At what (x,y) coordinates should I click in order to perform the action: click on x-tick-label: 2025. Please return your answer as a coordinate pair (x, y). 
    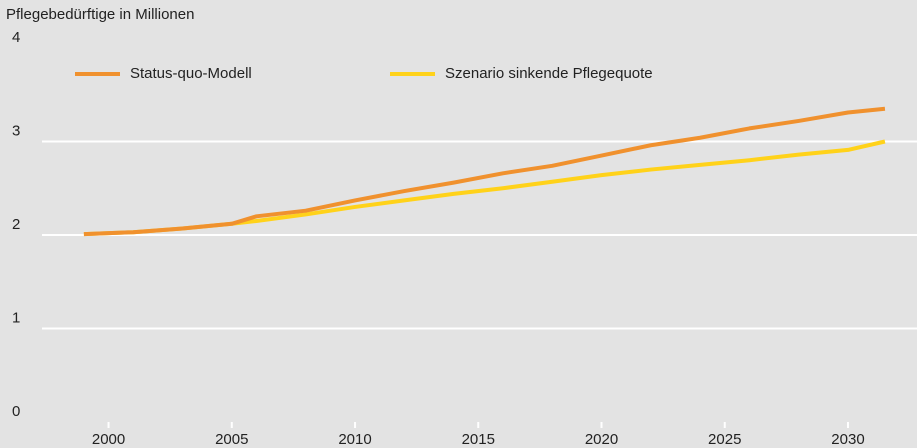
    Looking at the image, I should click on (724, 439).